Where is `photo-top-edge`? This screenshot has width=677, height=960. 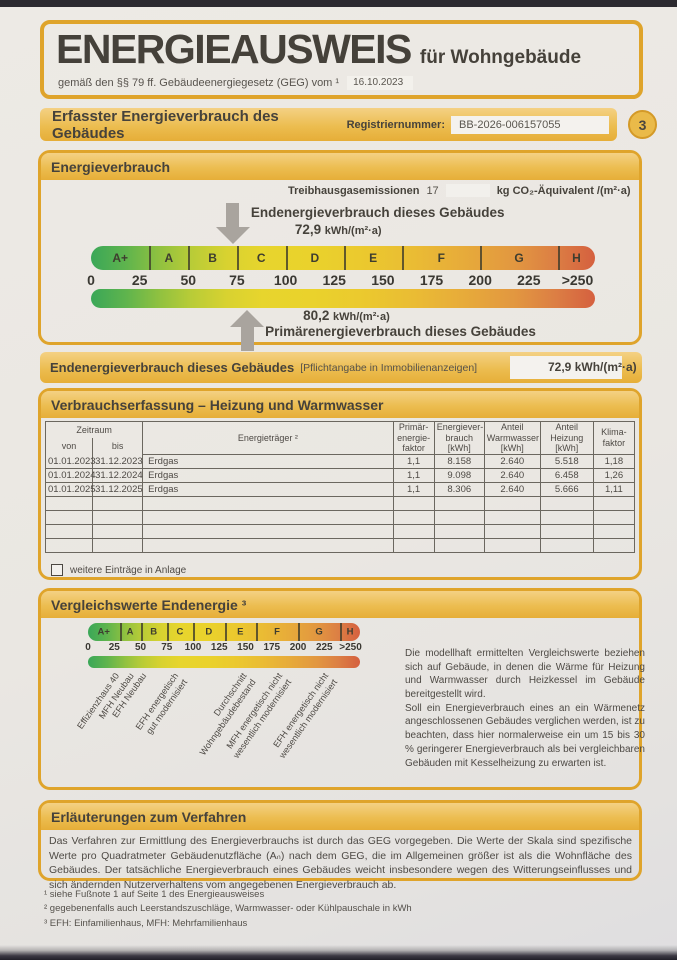
photo-top-edge is located at coordinates (338, 3).